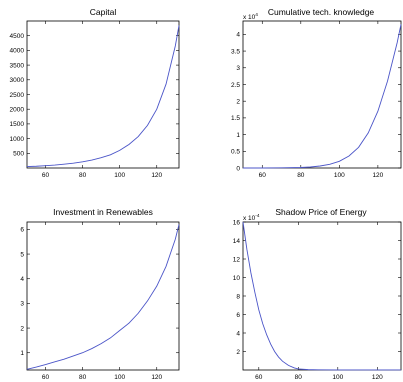  I want to click on cumulative-tech-knowledge-y-tick-label: 0, so click(238, 168).